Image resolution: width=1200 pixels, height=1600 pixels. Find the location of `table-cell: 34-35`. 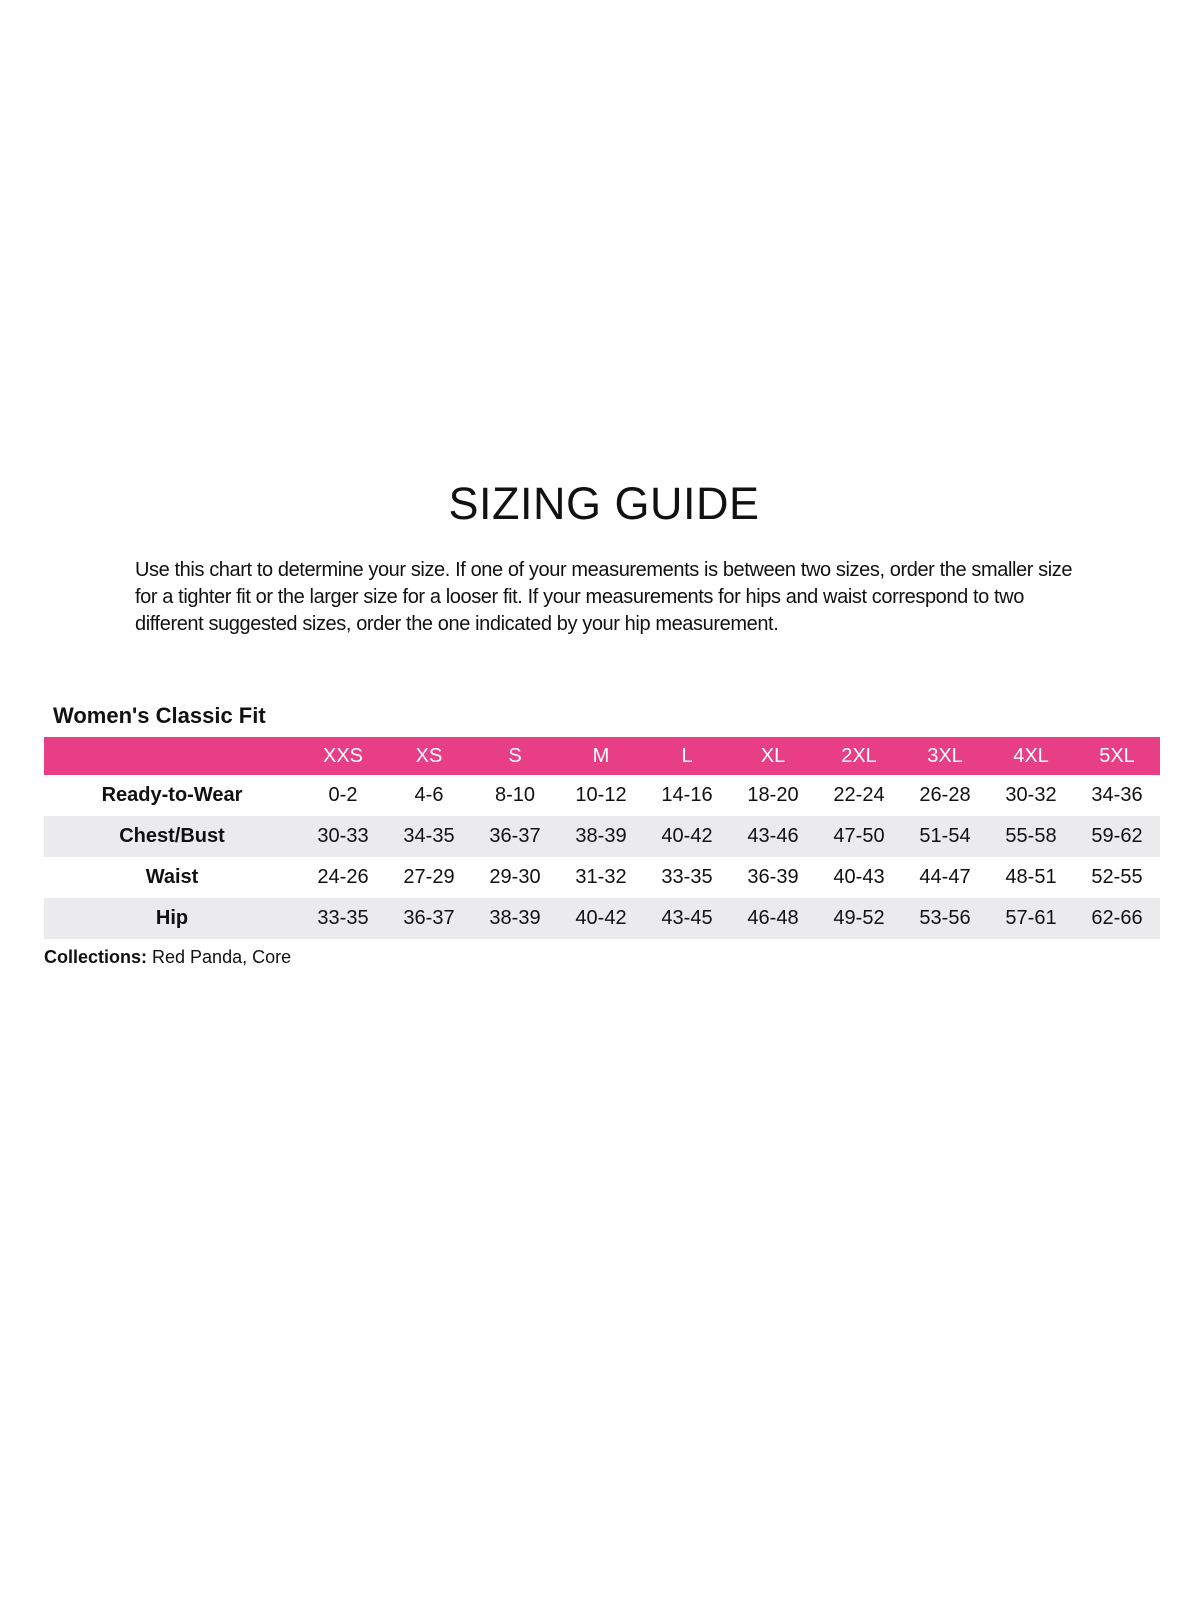

table-cell: 34-35 is located at coordinates (429, 836).